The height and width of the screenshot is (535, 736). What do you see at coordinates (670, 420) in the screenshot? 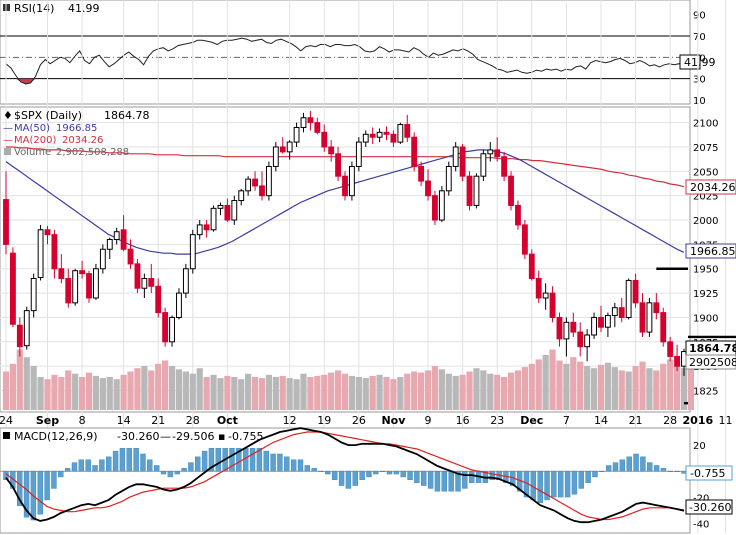
I see `date-tick-label: 28` at bounding box center [670, 420].